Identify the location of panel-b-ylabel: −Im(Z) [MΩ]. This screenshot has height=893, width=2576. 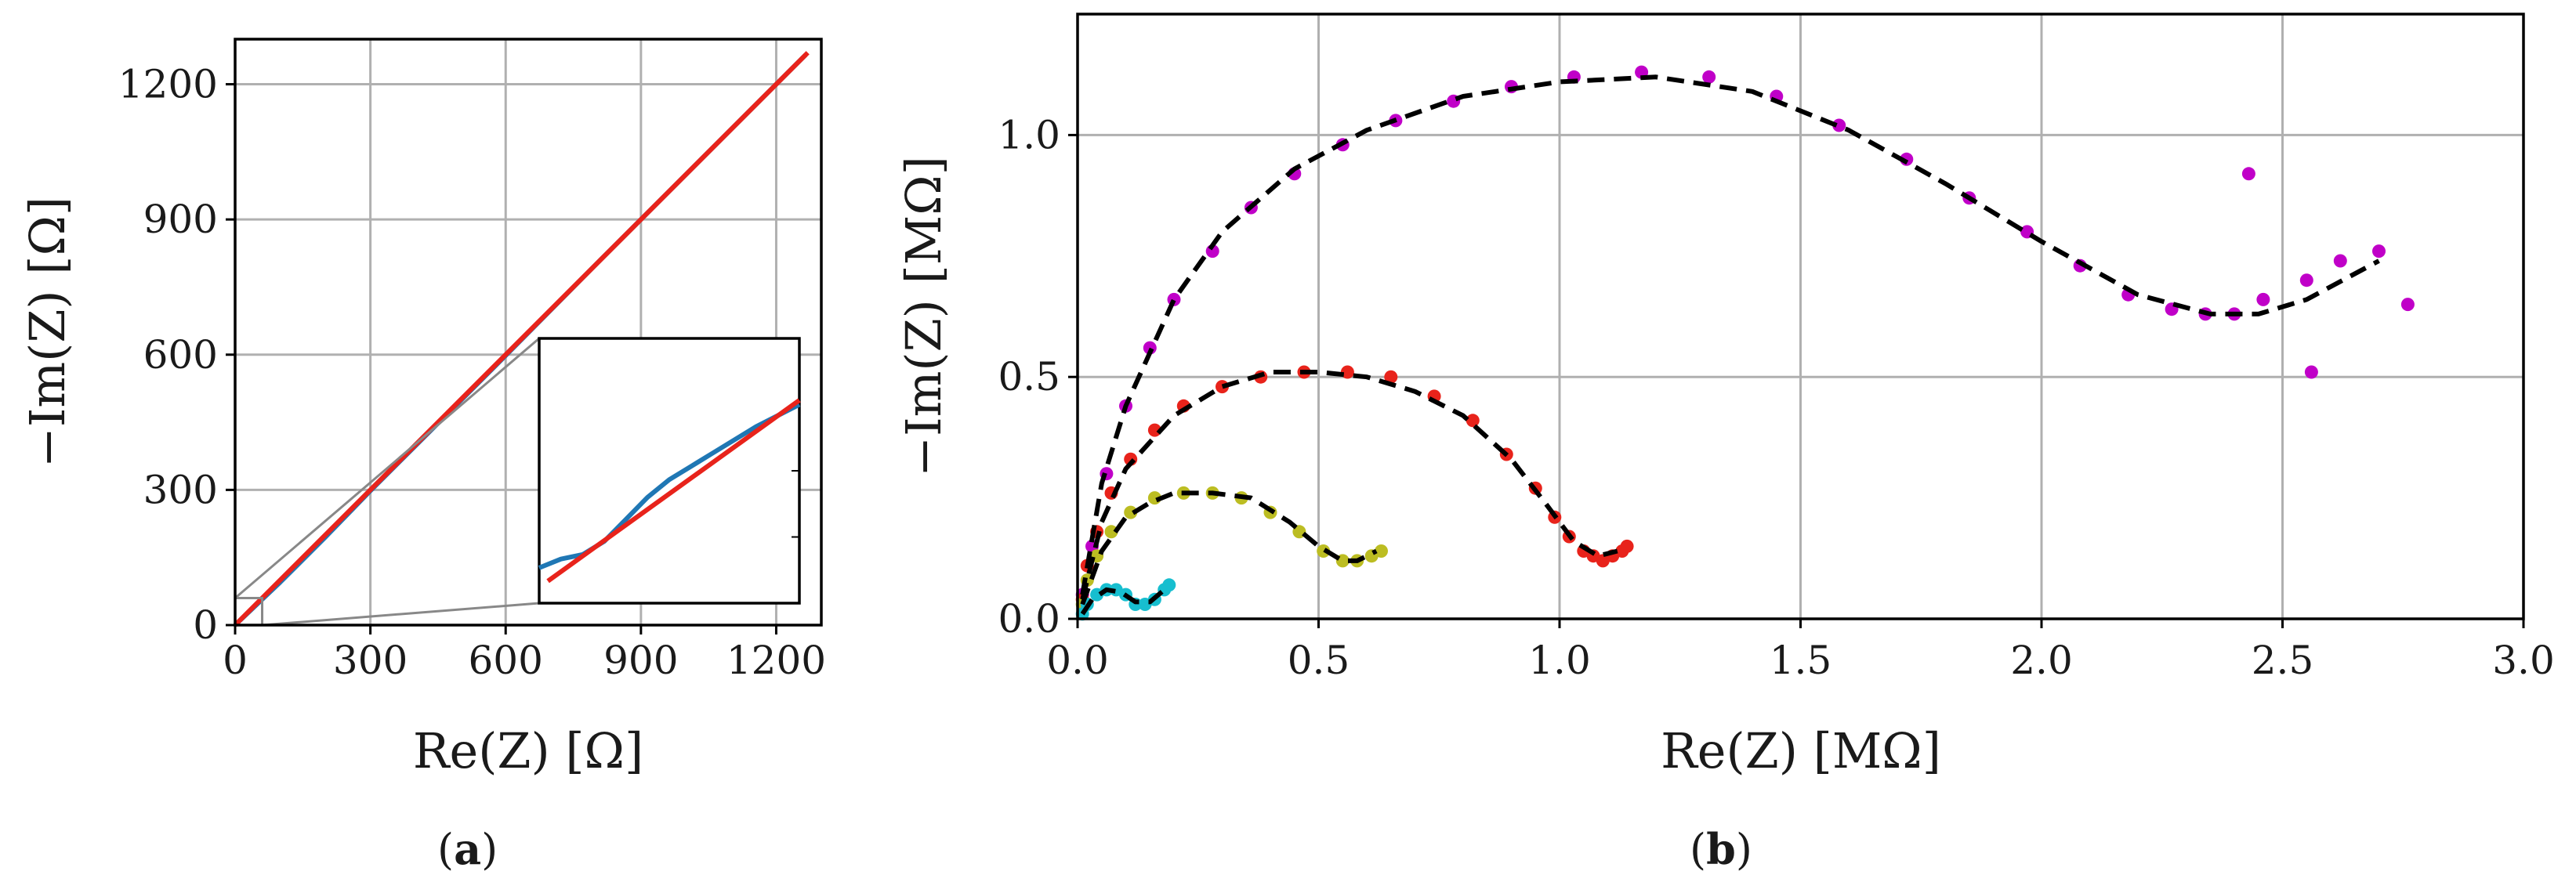
(923, 316).